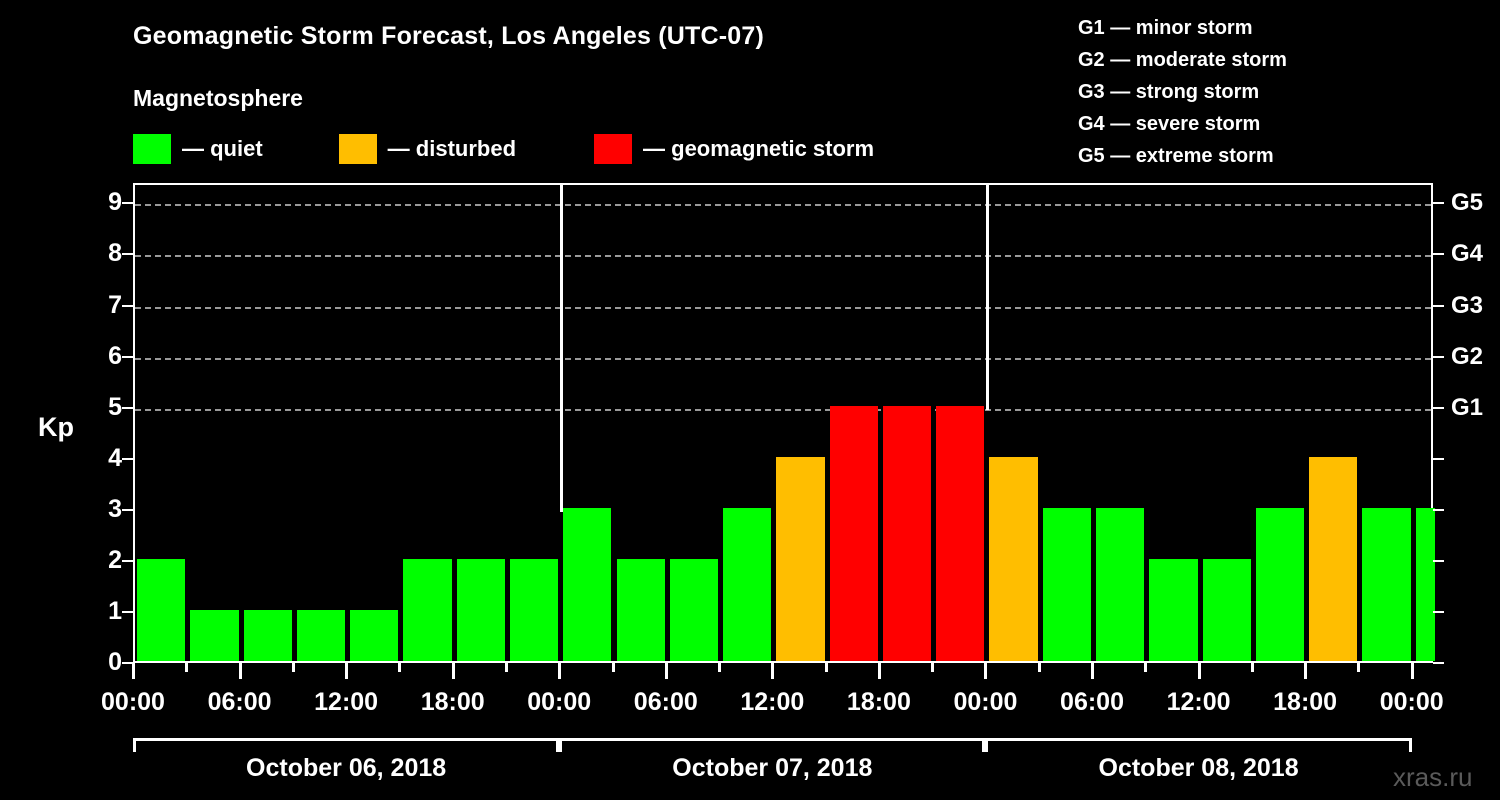 This screenshot has width=1500, height=800. Describe the element at coordinates (1467, 305) in the screenshot. I see `g-axis-label-G3: G3` at that location.